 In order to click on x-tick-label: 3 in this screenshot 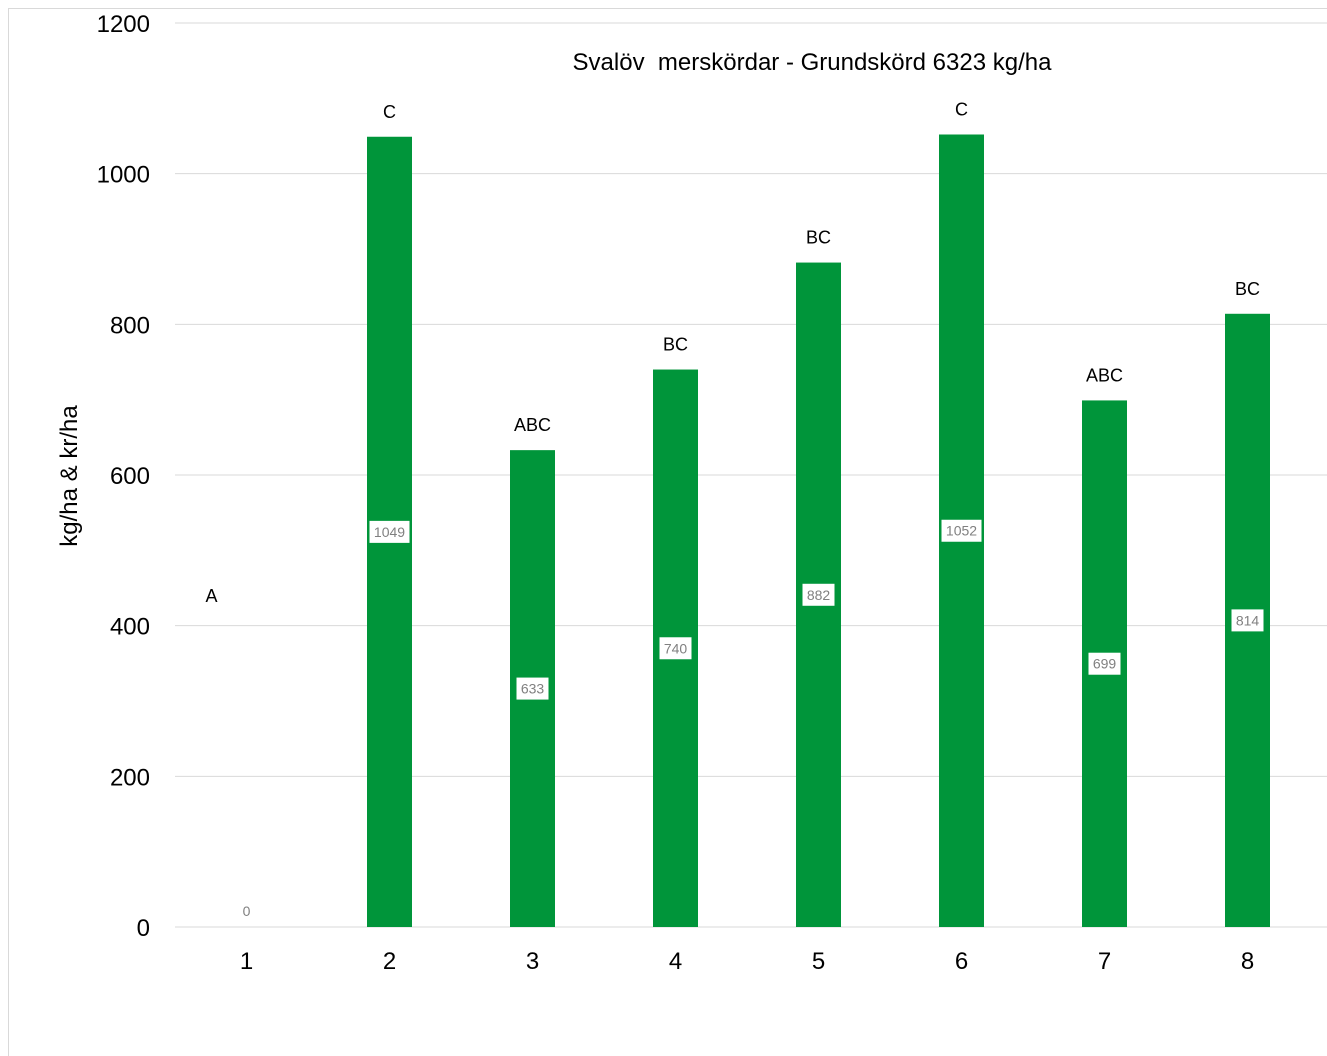, I will do `click(532, 961)`.